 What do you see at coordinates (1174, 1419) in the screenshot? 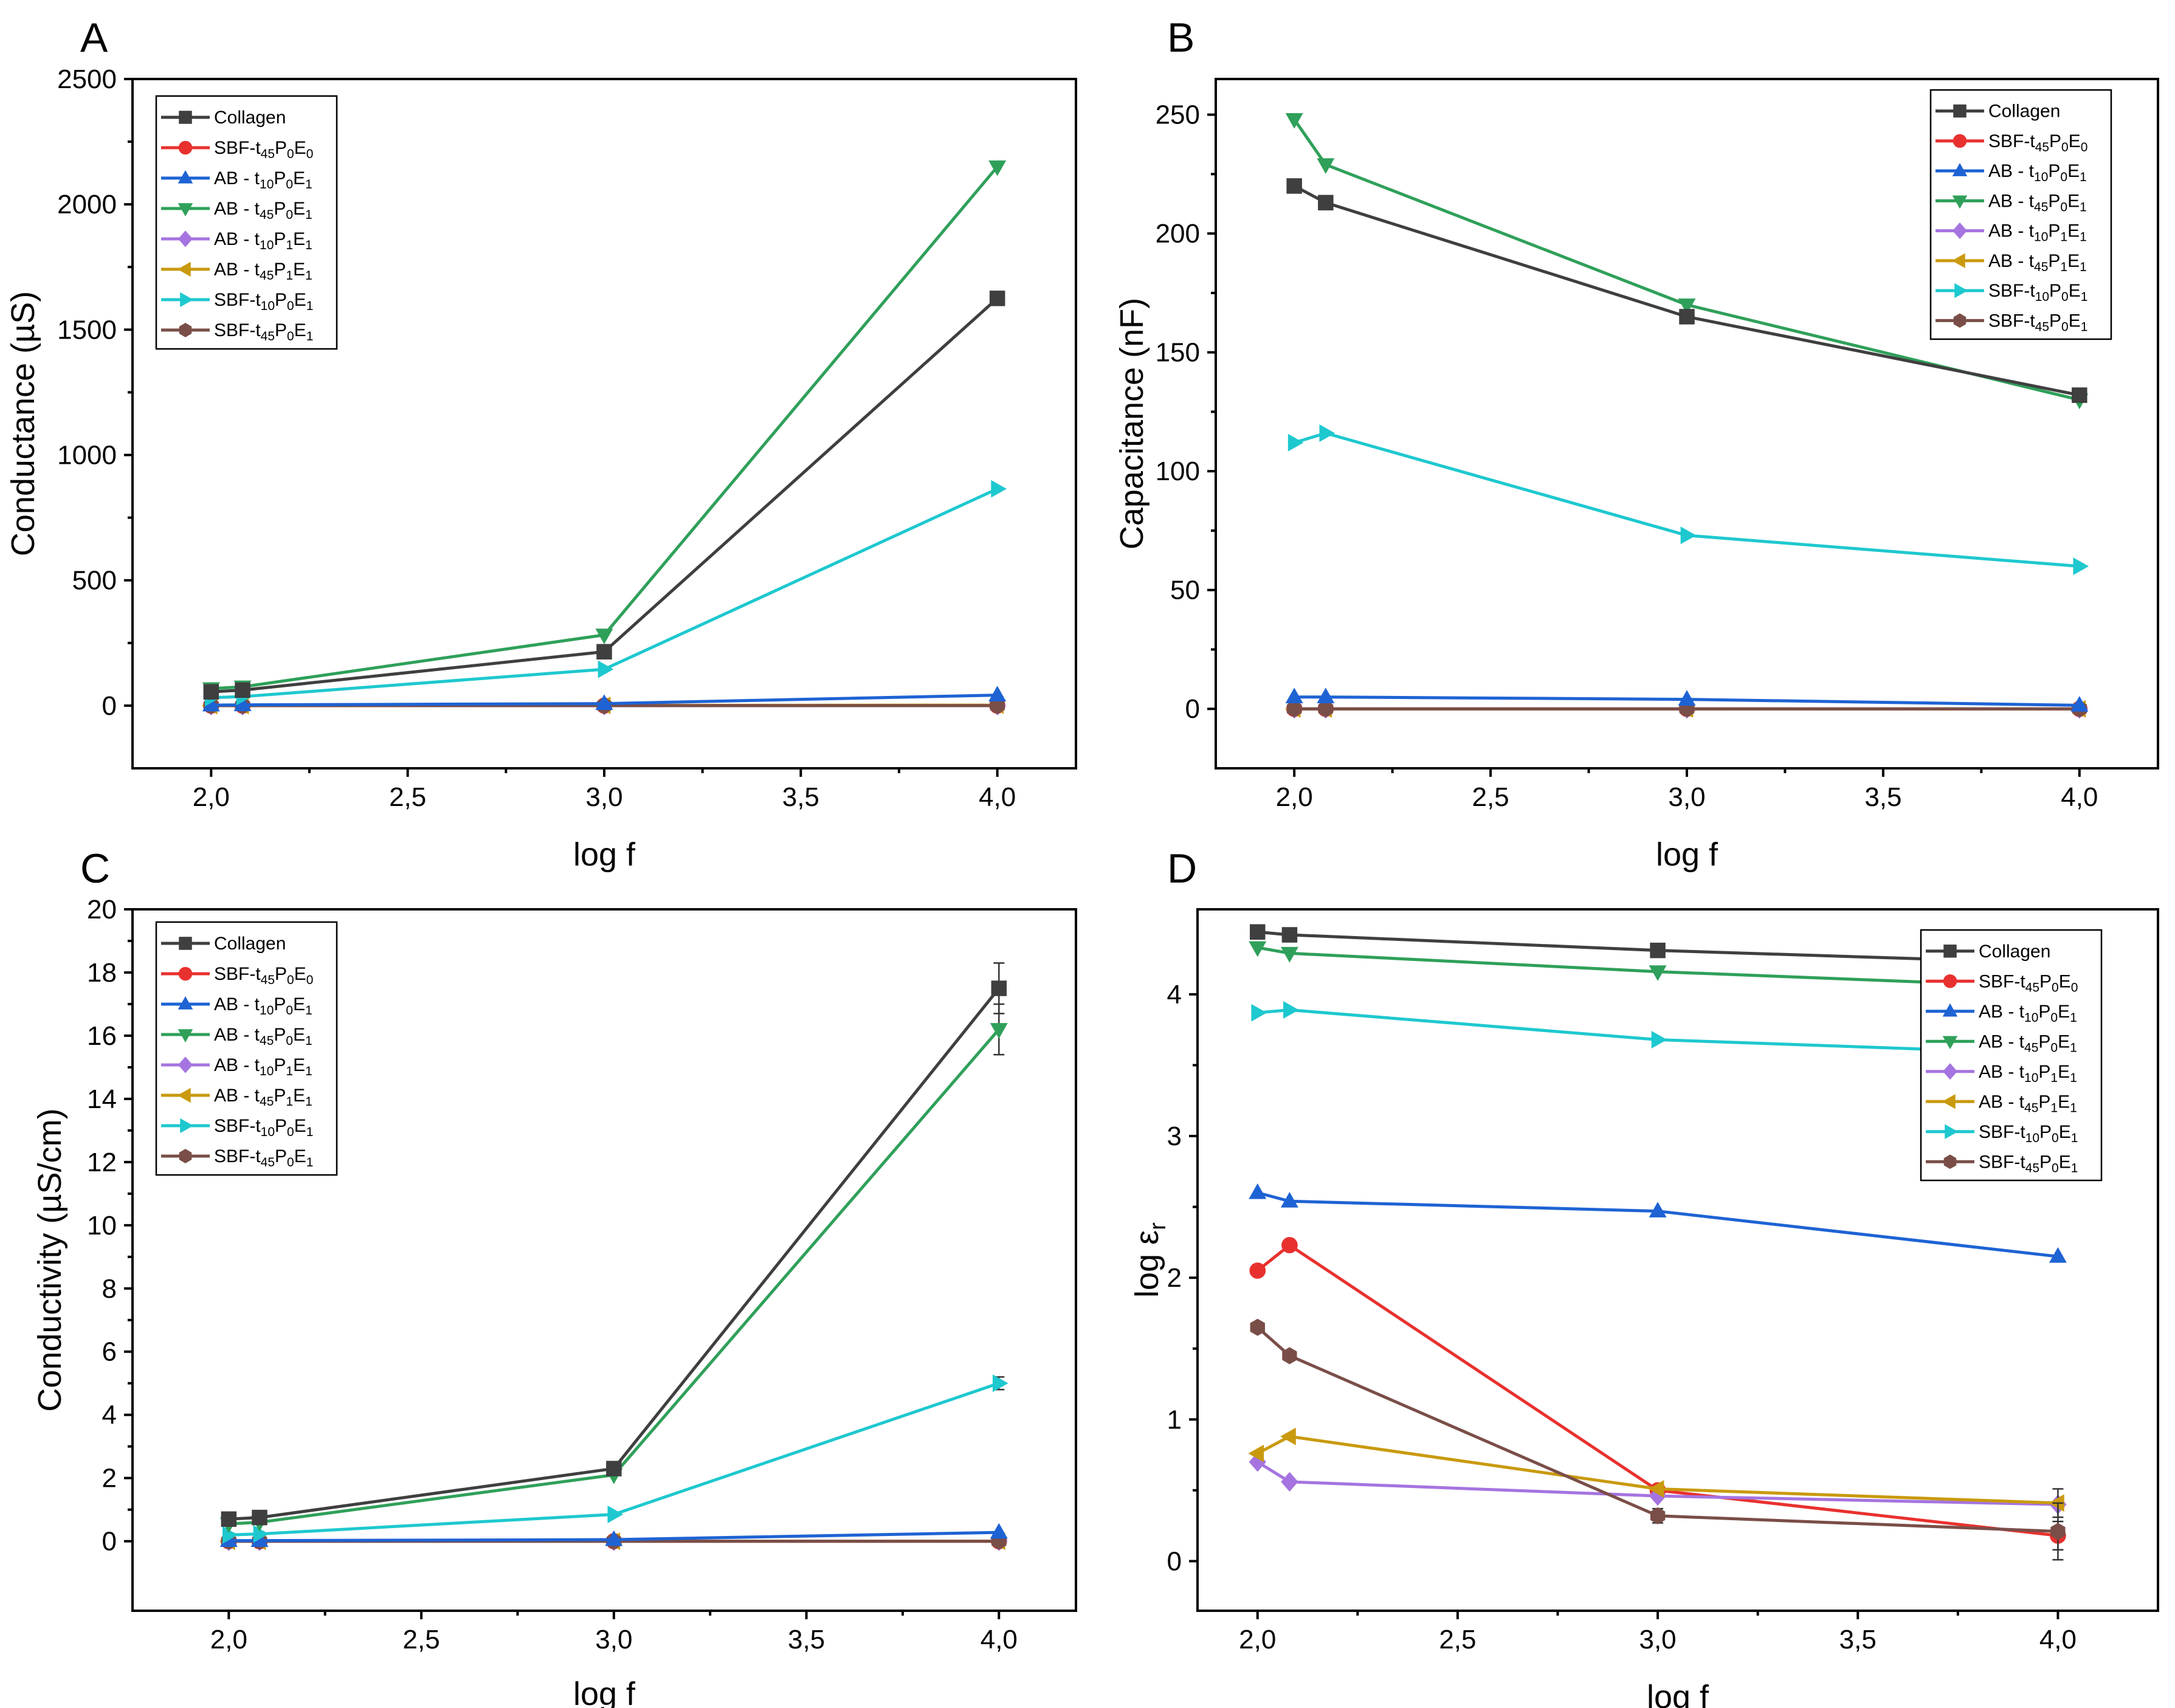
I see `y-tick-label: 1` at bounding box center [1174, 1419].